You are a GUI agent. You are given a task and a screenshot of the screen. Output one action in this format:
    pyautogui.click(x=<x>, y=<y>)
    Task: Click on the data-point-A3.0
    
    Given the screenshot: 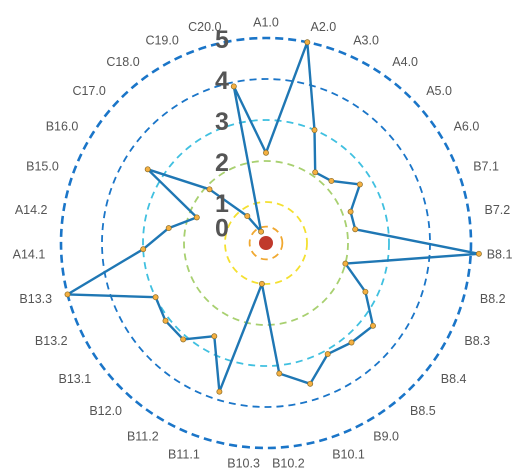 What is the action you would take?
    pyautogui.click(x=314, y=130)
    